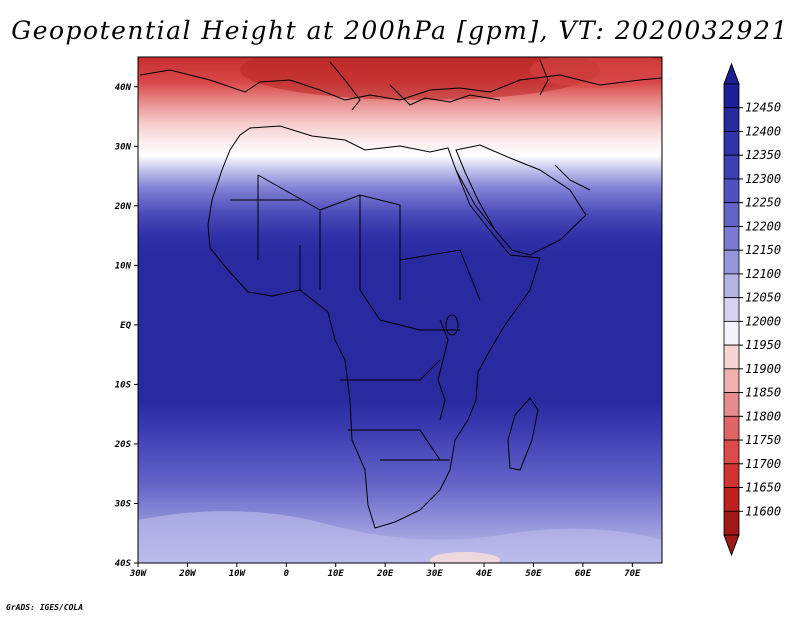 Image resolution: width=800 pixels, height=618 pixels. I want to click on colorbar-label: 11750, so click(763, 440).